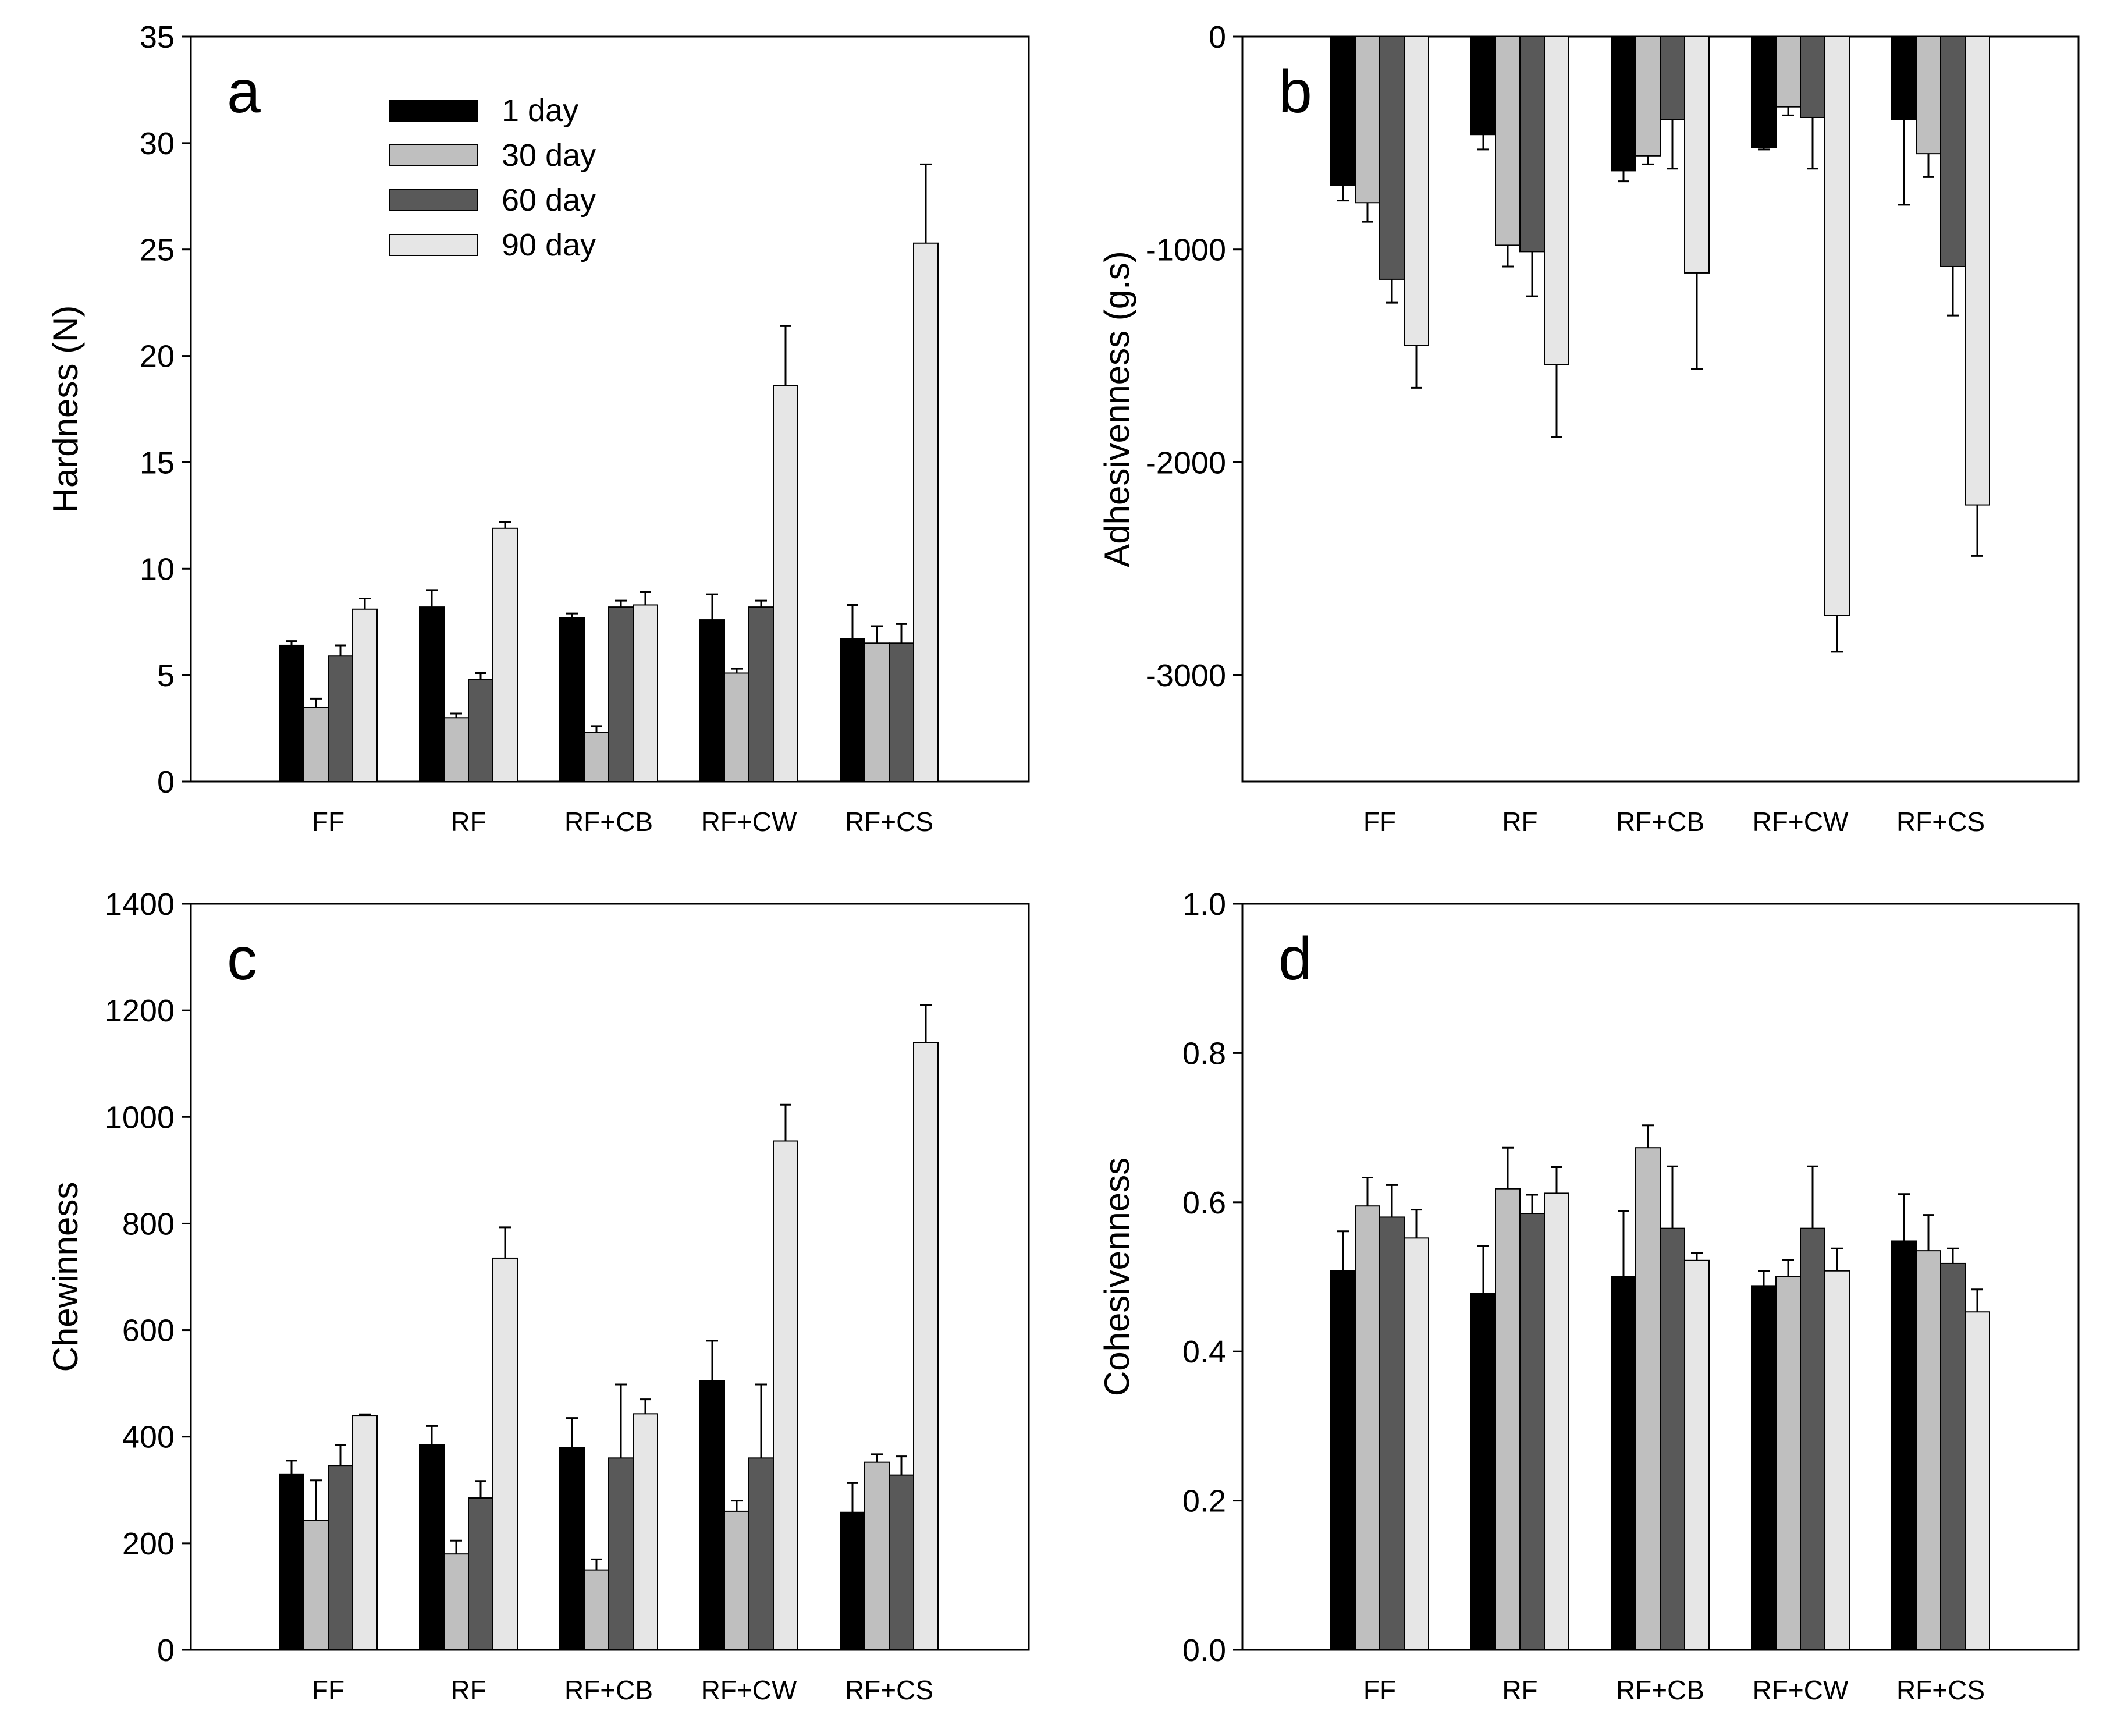 This screenshot has height=1736, width=2103. I want to click on y-tick-label: -1000, so click(1186, 250).